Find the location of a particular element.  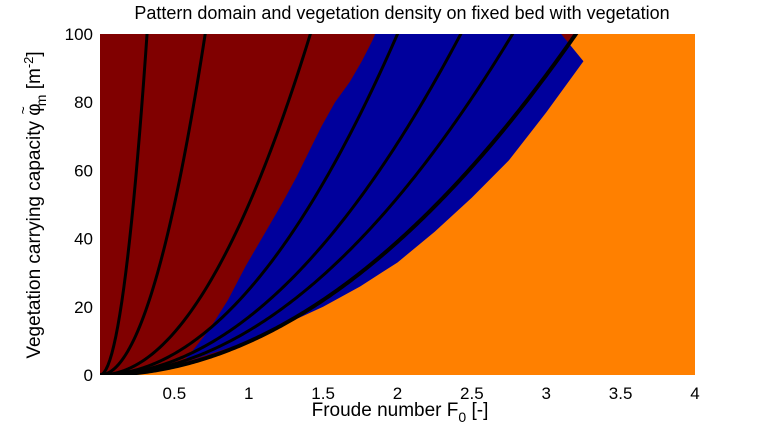

x-tick-label: 3 is located at coordinates (546, 393).